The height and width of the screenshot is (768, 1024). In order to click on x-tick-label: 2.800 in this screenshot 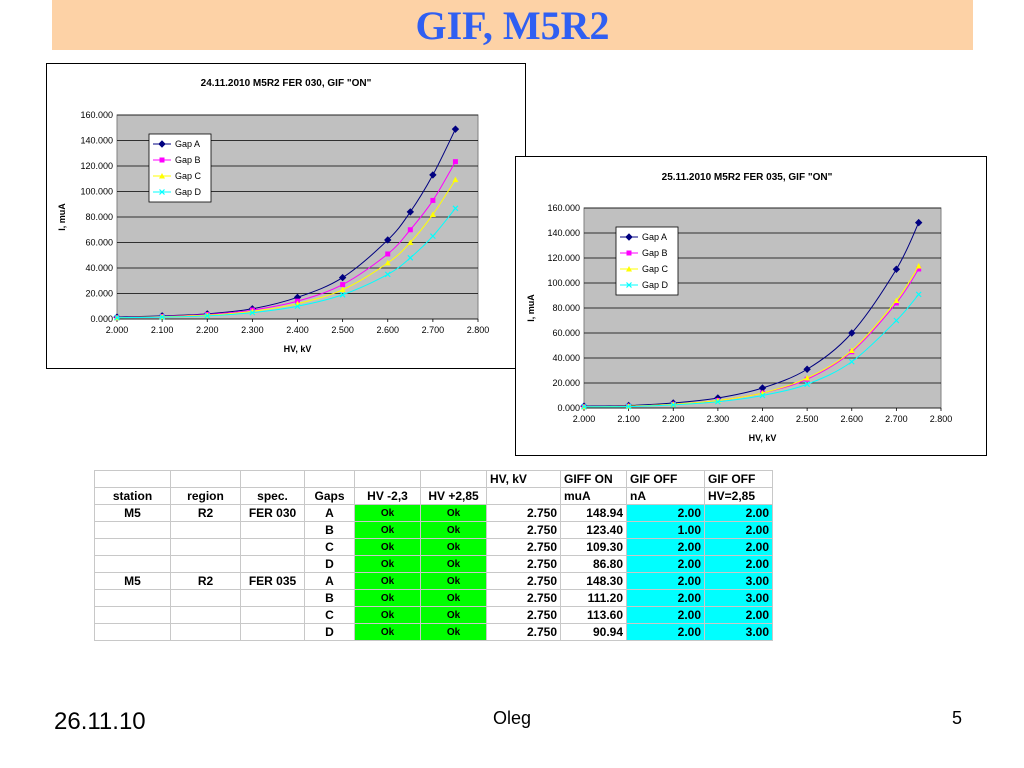, I will do `click(941, 419)`.